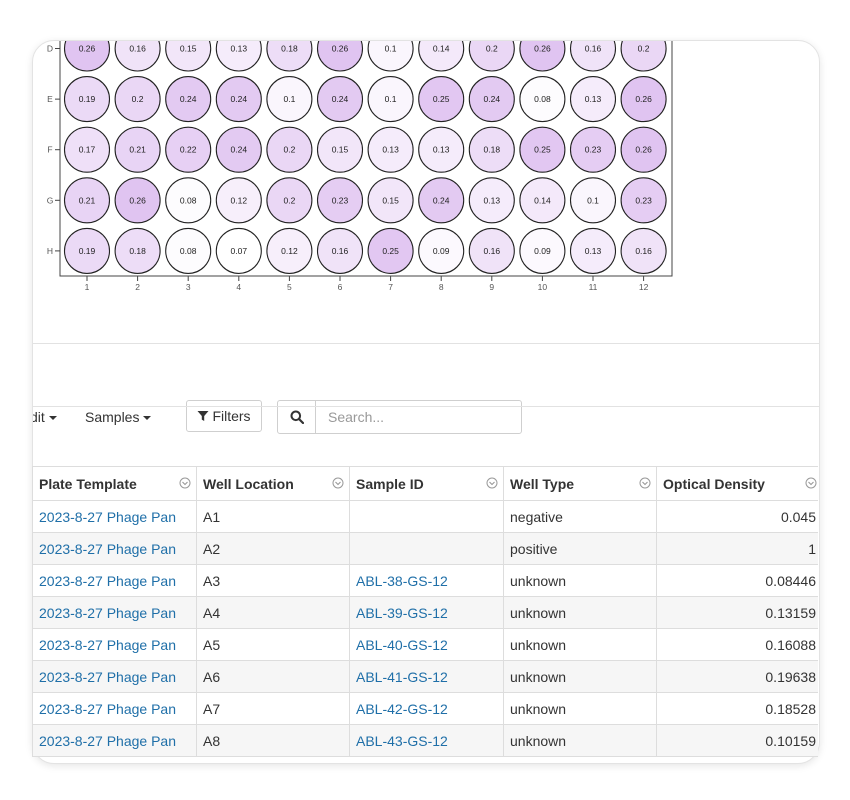 This screenshot has height=800, width=850. I want to click on well-value: 0.15, so click(390, 200).